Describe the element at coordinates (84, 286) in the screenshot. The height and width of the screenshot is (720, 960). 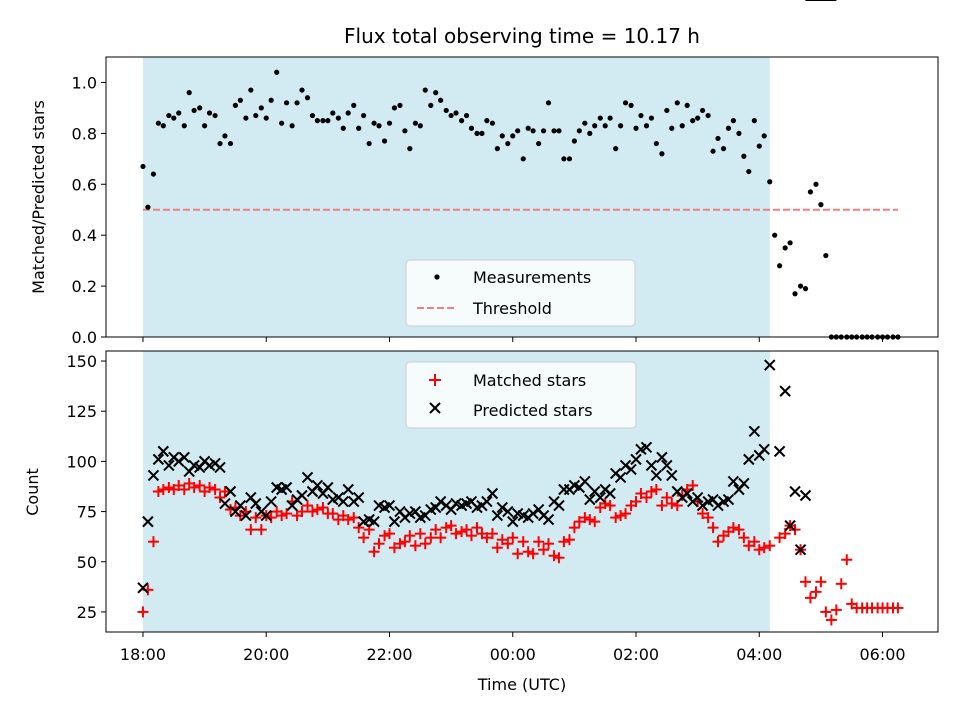
I see `y-tick-label: 0.2` at that location.